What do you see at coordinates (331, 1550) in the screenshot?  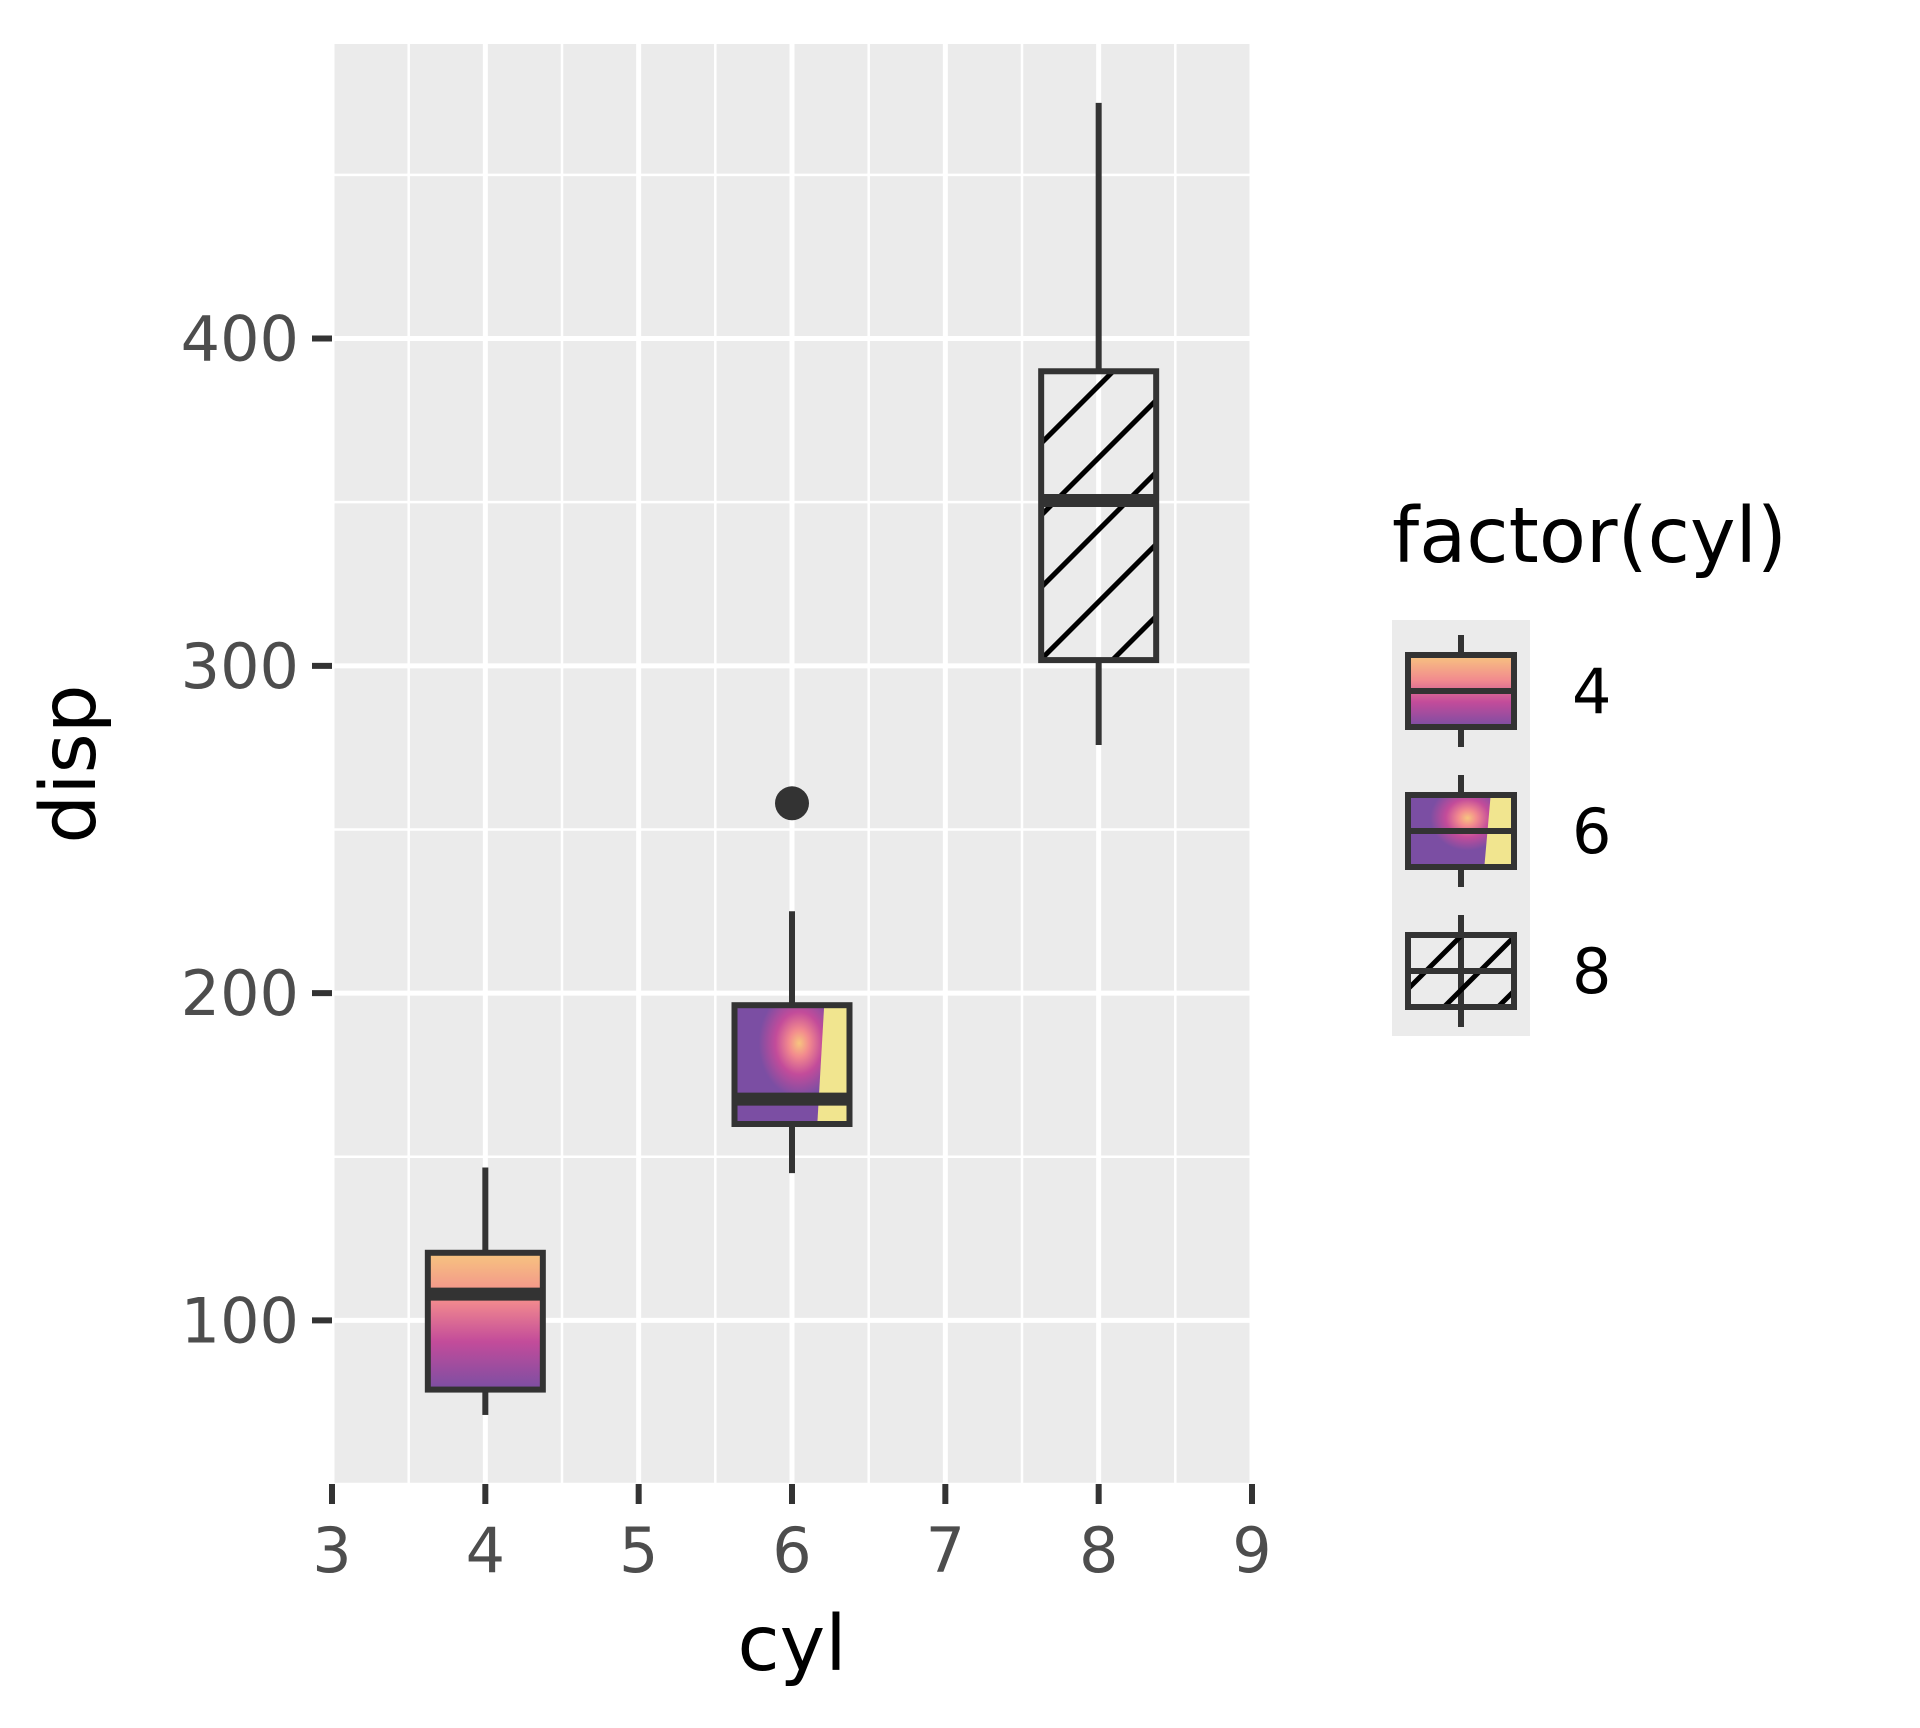 I see `x-tick-label: 3` at bounding box center [331, 1550].